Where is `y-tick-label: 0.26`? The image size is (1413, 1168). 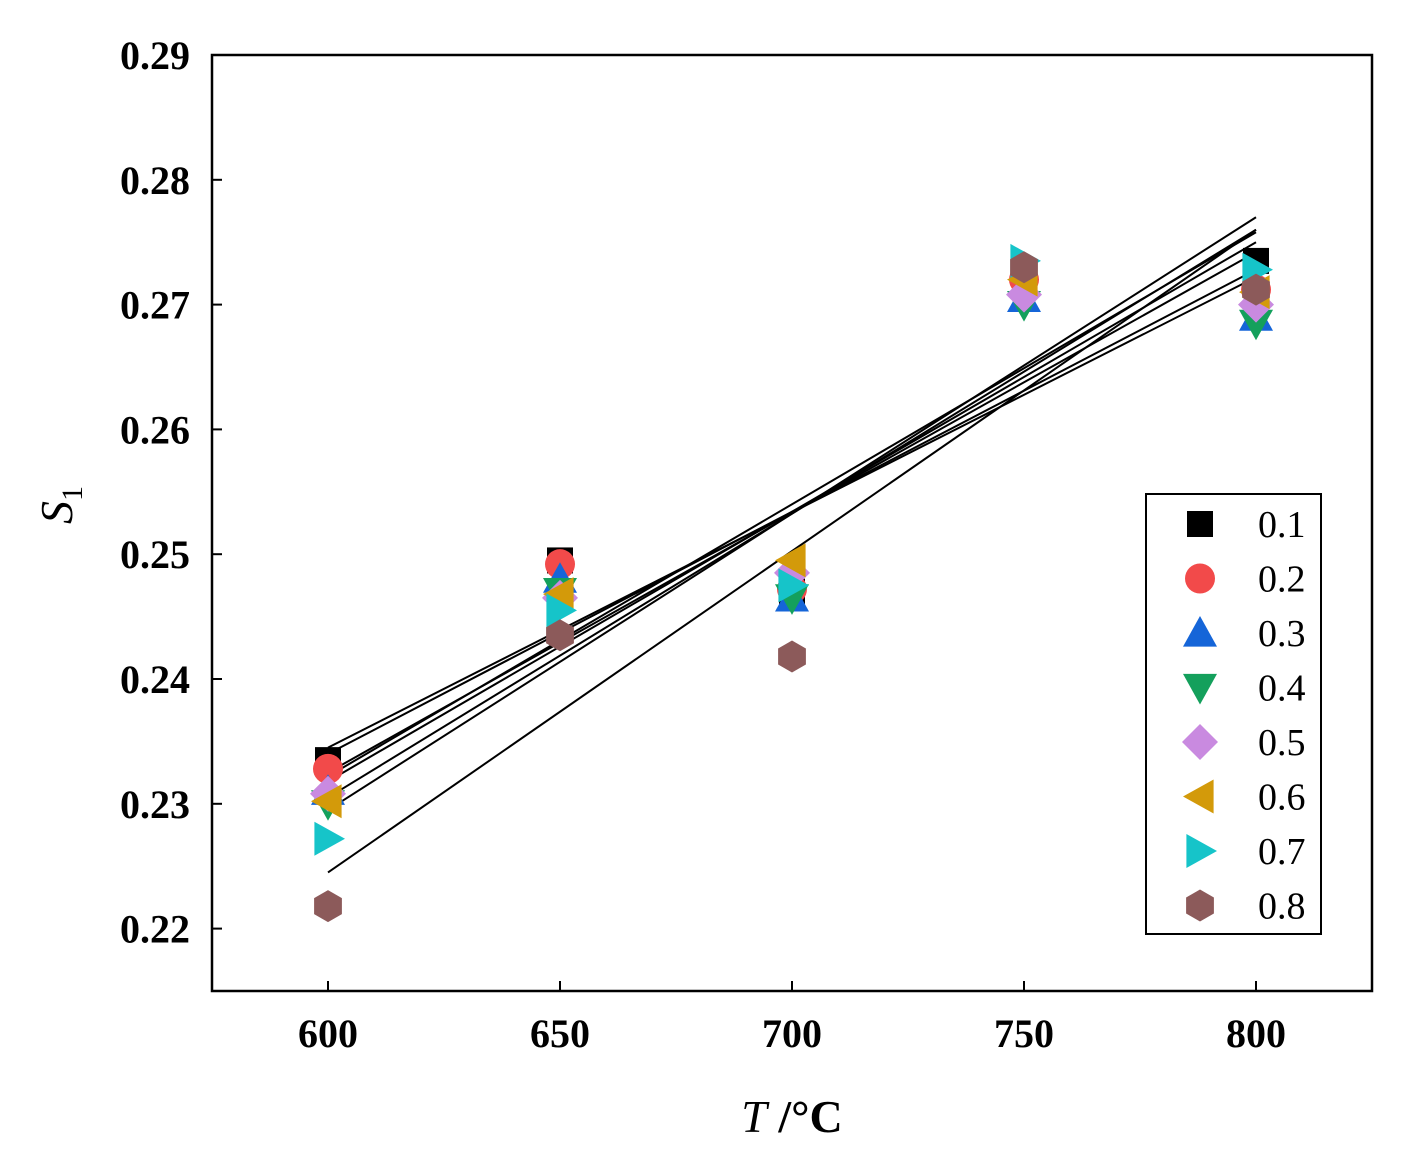
y-tick-label: 0.26 is located at coordinates (155, 429).